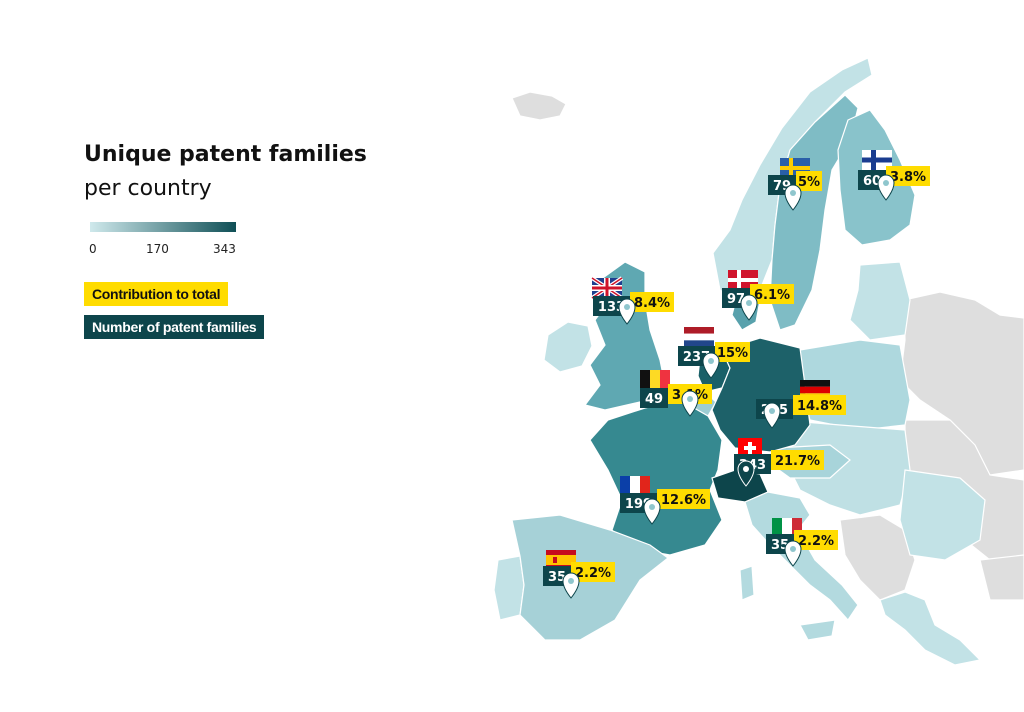  What do you see at coordinates (157, 249) in the screenshot?
I see `scale-mid-label: 170` at bounding box center [157, 249].